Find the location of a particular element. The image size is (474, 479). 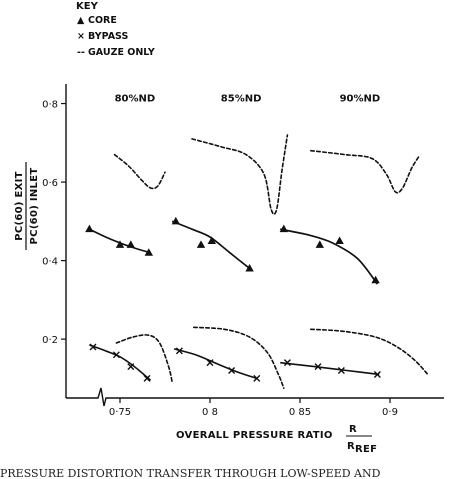

legend-gauze-label: GAUZE ONLY is located at coordinates (121, 52).